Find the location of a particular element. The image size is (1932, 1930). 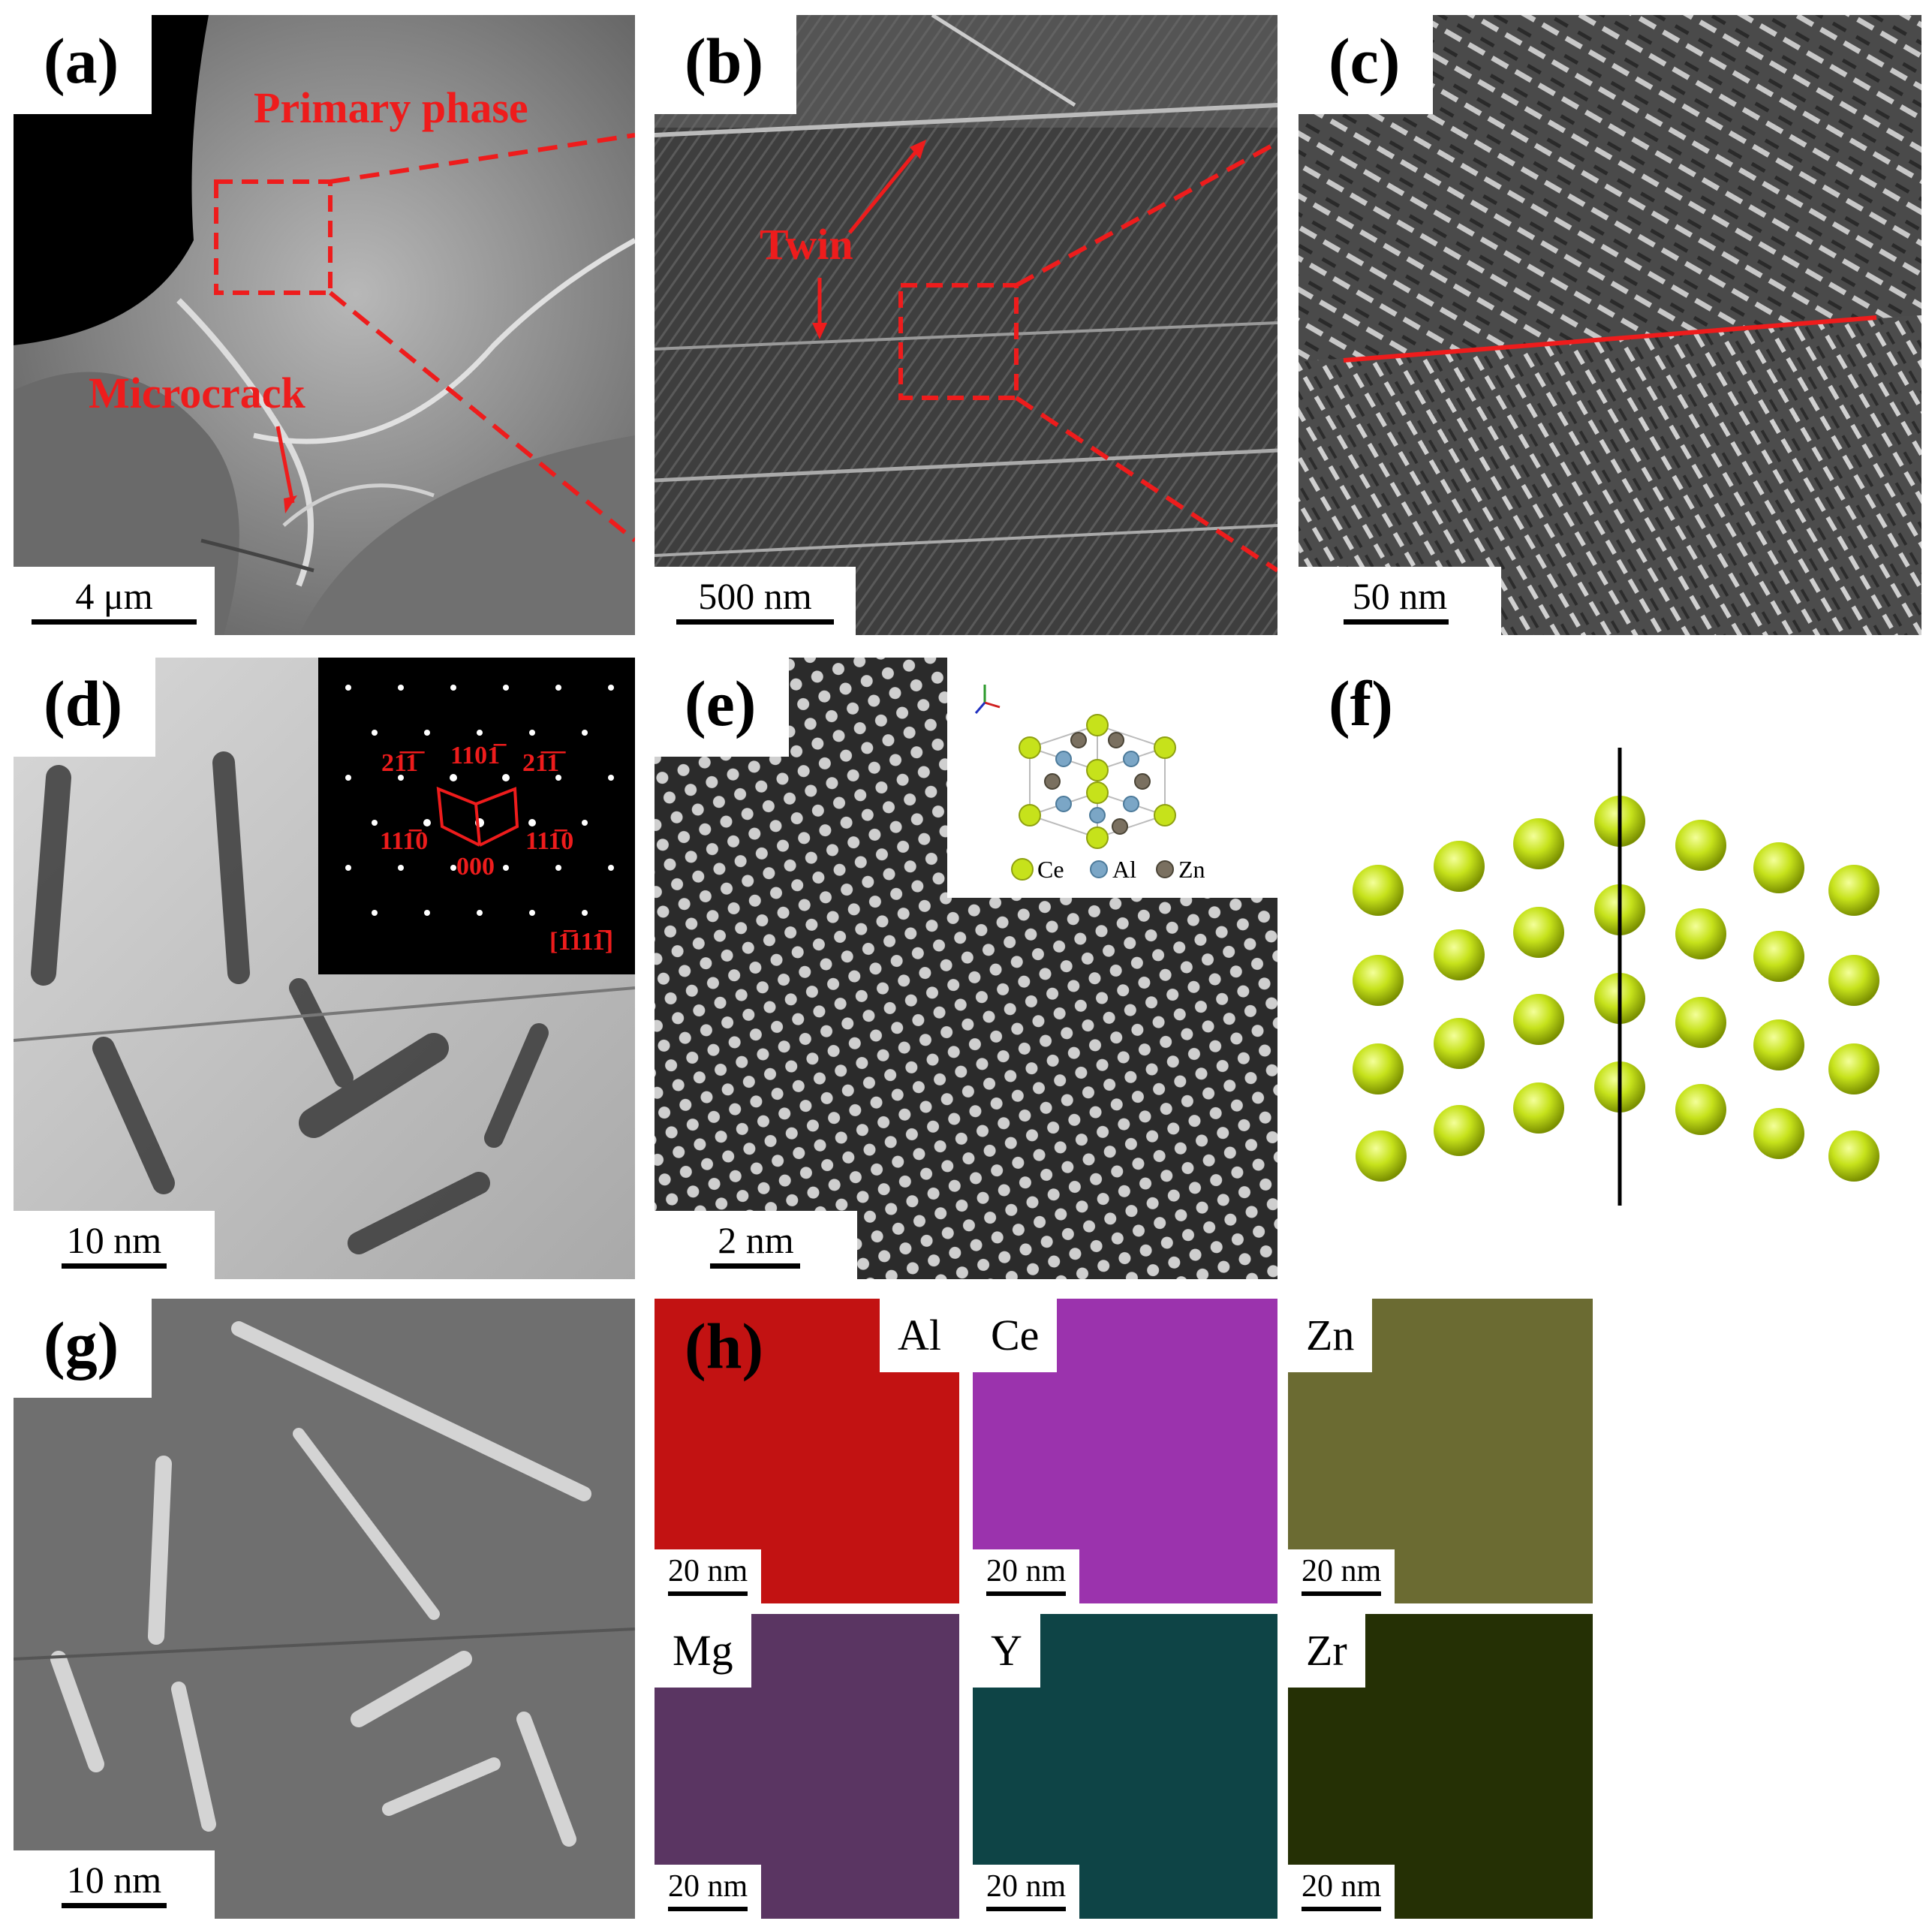

panel-b-scalebar: 500 nm is located at coordinates (755, 601).